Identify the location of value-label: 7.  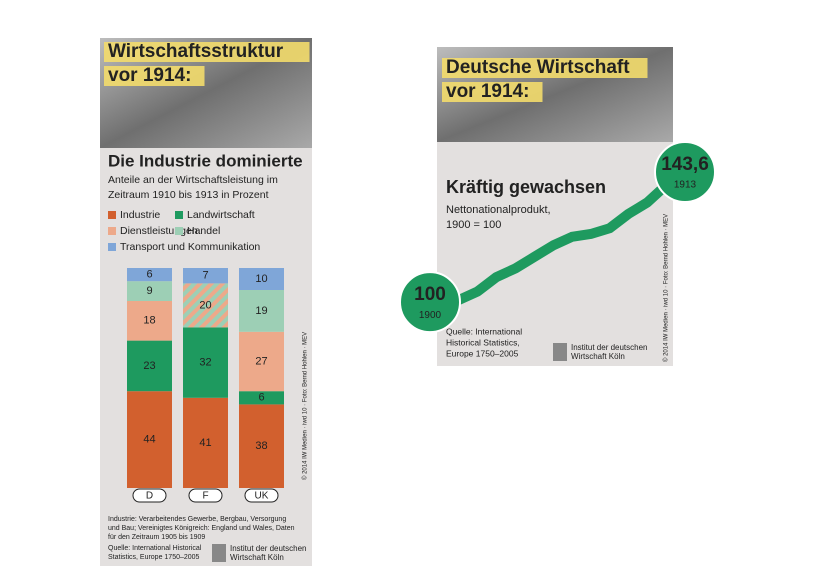
(205, 276).